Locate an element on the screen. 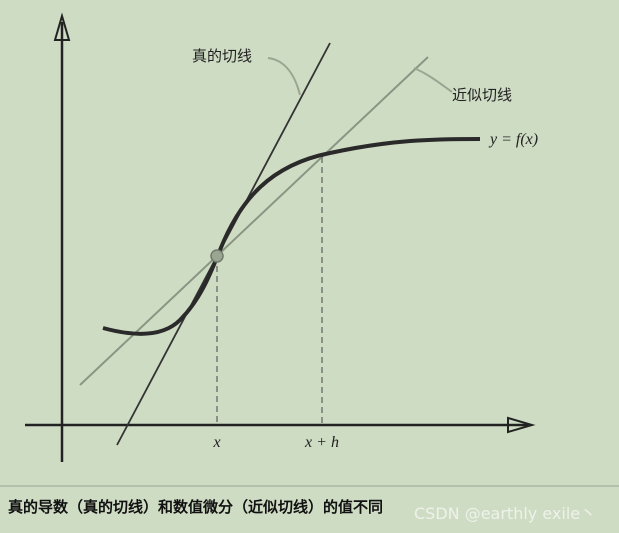  true-tangent-label: 真的切线 is located at coordinates (222, 56).